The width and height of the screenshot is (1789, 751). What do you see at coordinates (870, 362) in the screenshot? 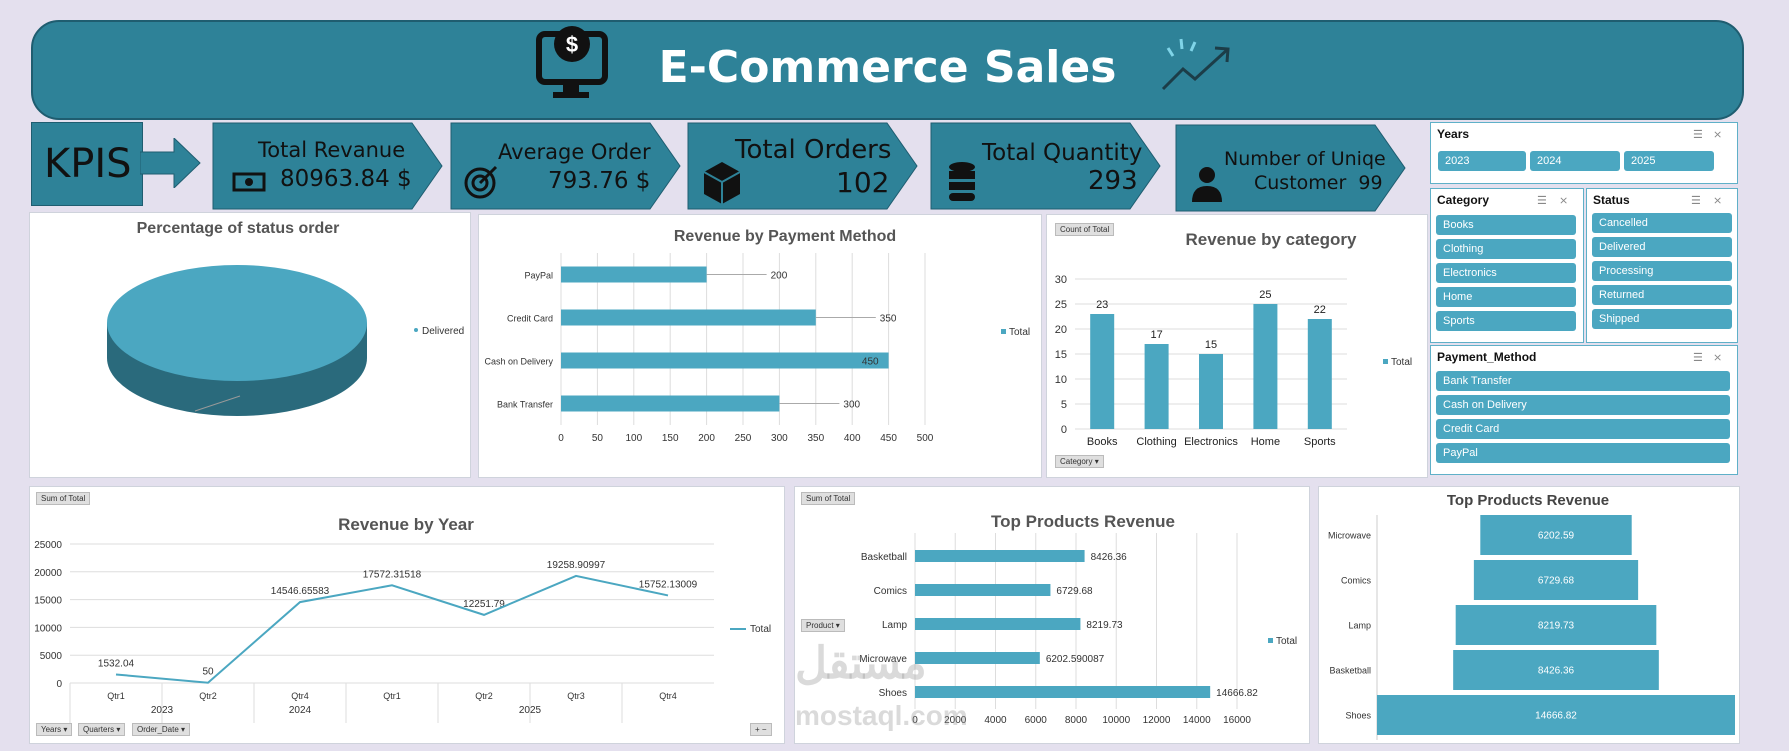
I see `data-label: 450` at bounding box center [870, 362].